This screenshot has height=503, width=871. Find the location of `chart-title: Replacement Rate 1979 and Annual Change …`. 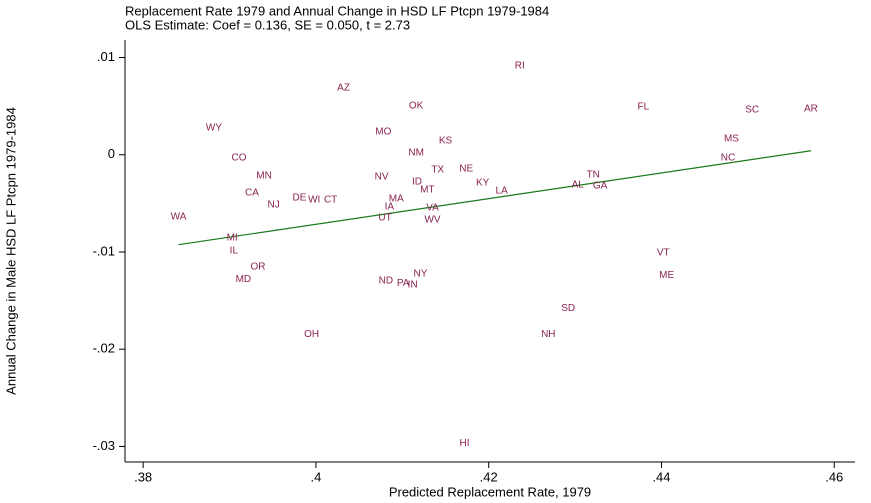

chart-title: Replacement Rate 1979 and Annual Change … is located at coordinates (337, 10).